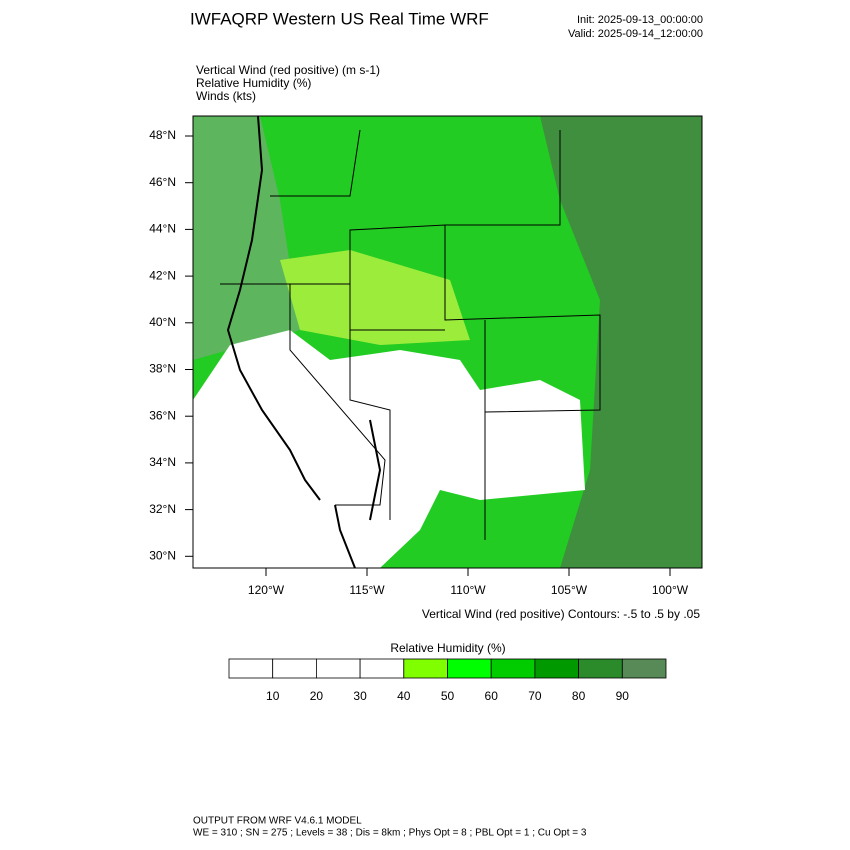  I want to click on field-label: Winds (kts), so click(226, 96).